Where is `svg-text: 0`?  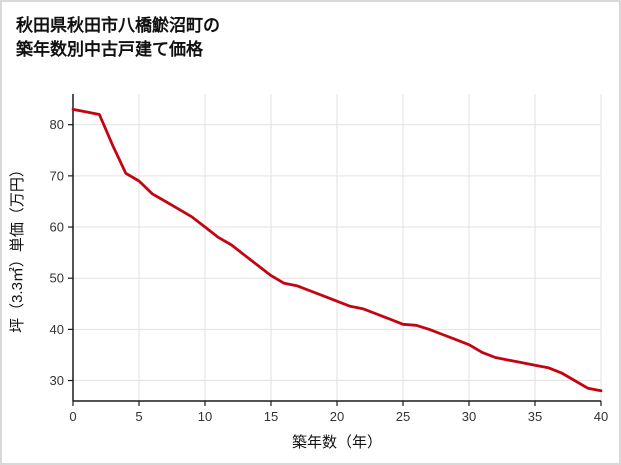
svg-text: 0 is located at coordinates (72, 416).